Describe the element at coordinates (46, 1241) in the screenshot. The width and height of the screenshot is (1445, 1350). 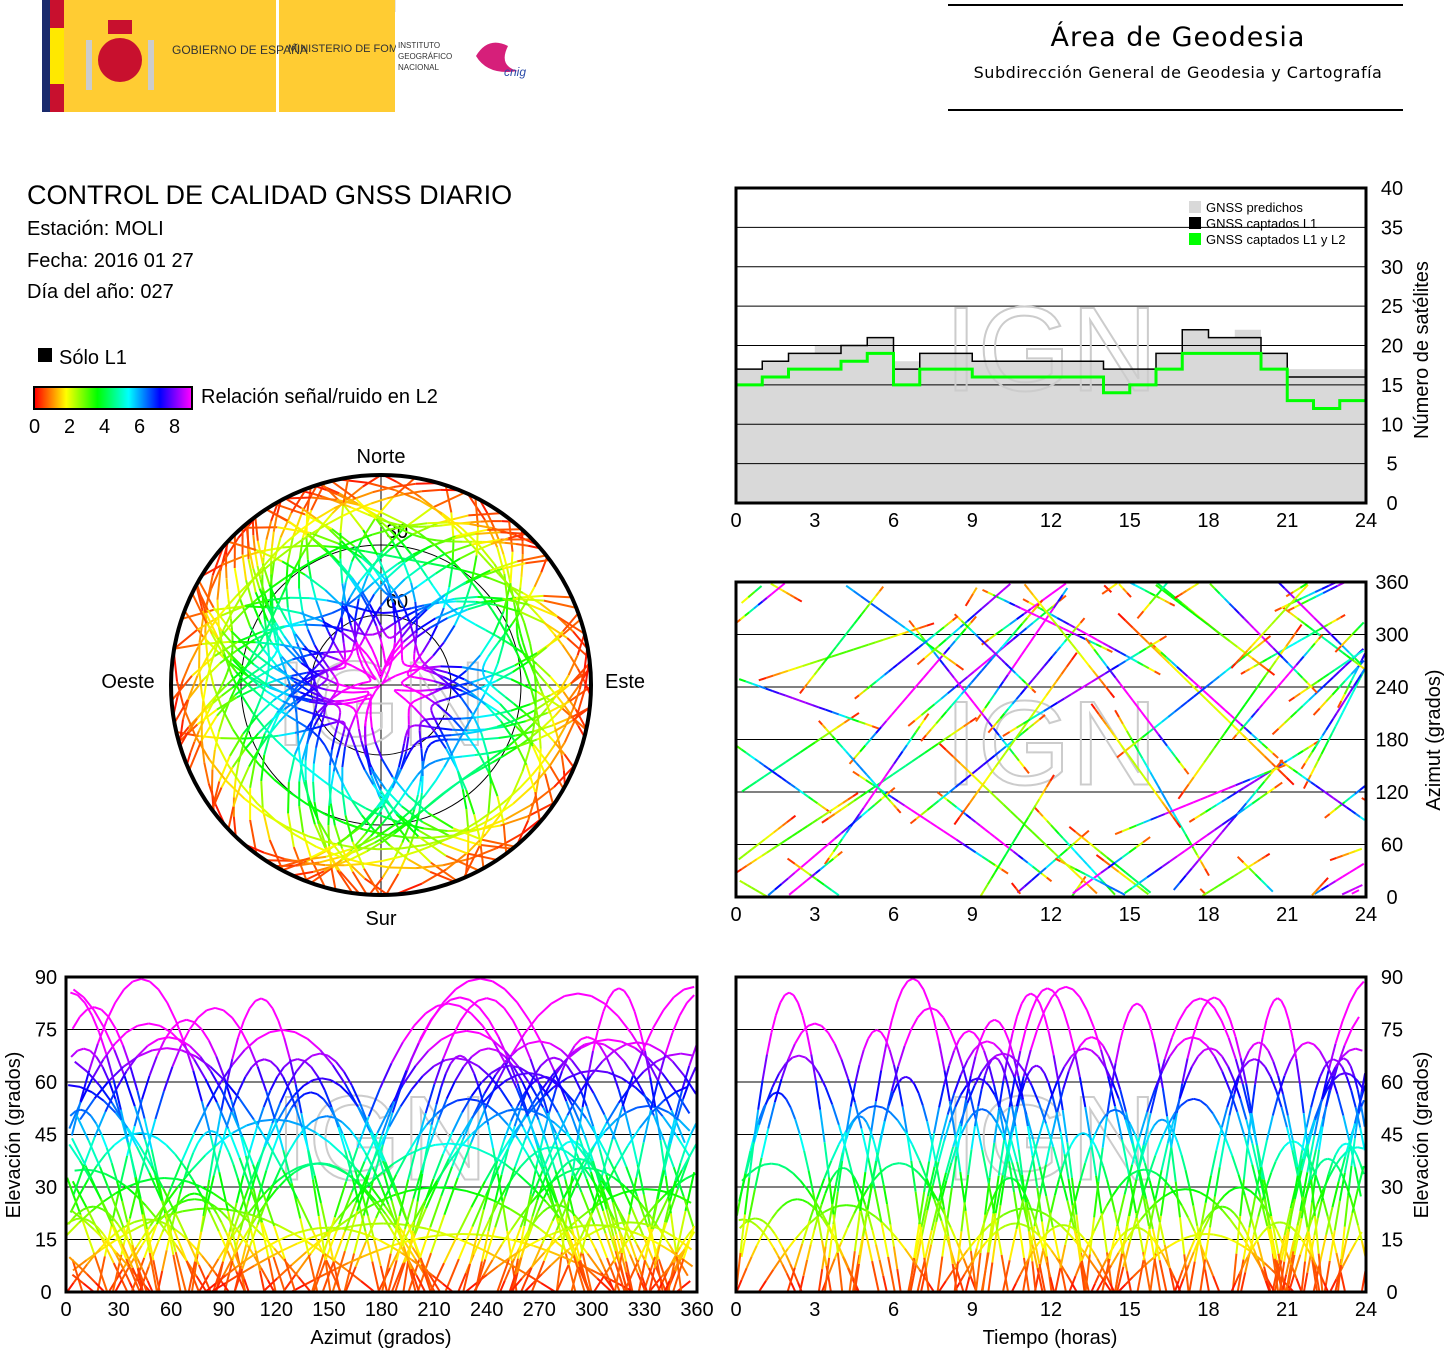
I see `y-tick-label: 15` at that location.